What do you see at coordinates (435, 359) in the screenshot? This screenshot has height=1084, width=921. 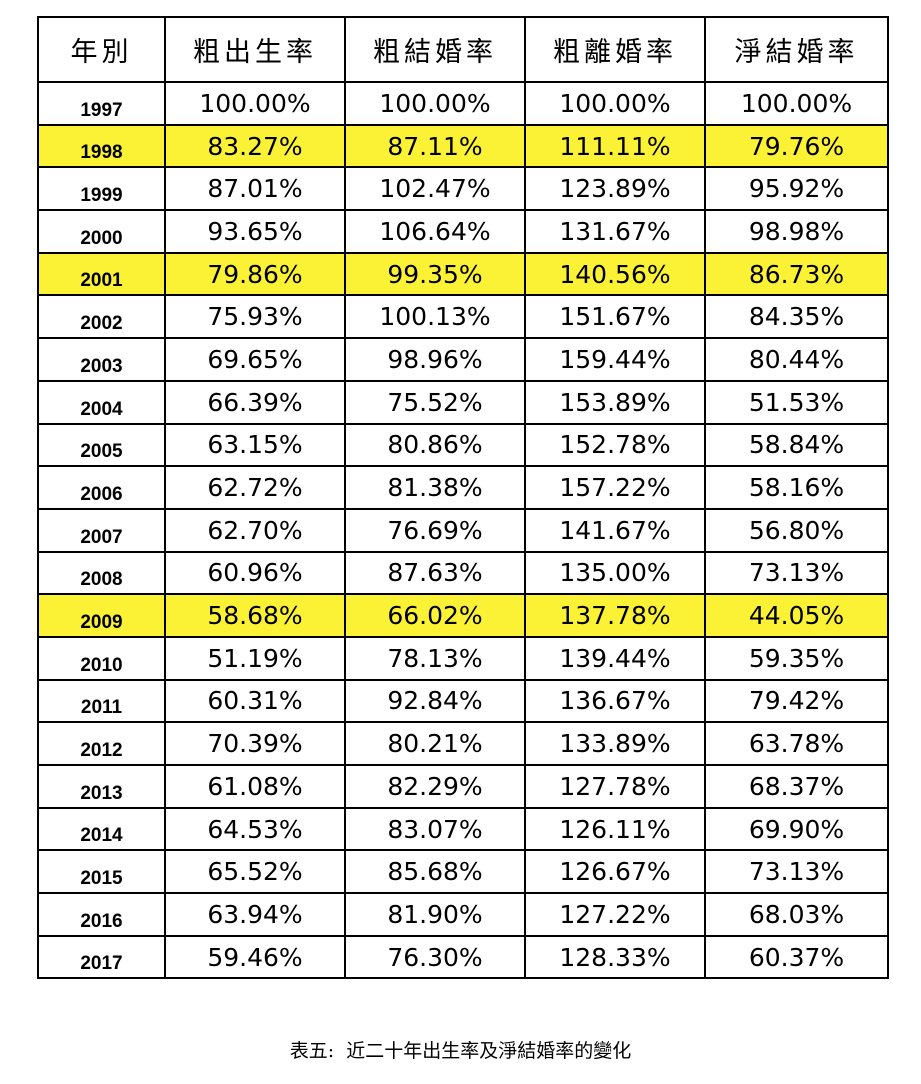 I see `crude-marriage-rate-cell: 98.96%` at bounding box center [435, 359].